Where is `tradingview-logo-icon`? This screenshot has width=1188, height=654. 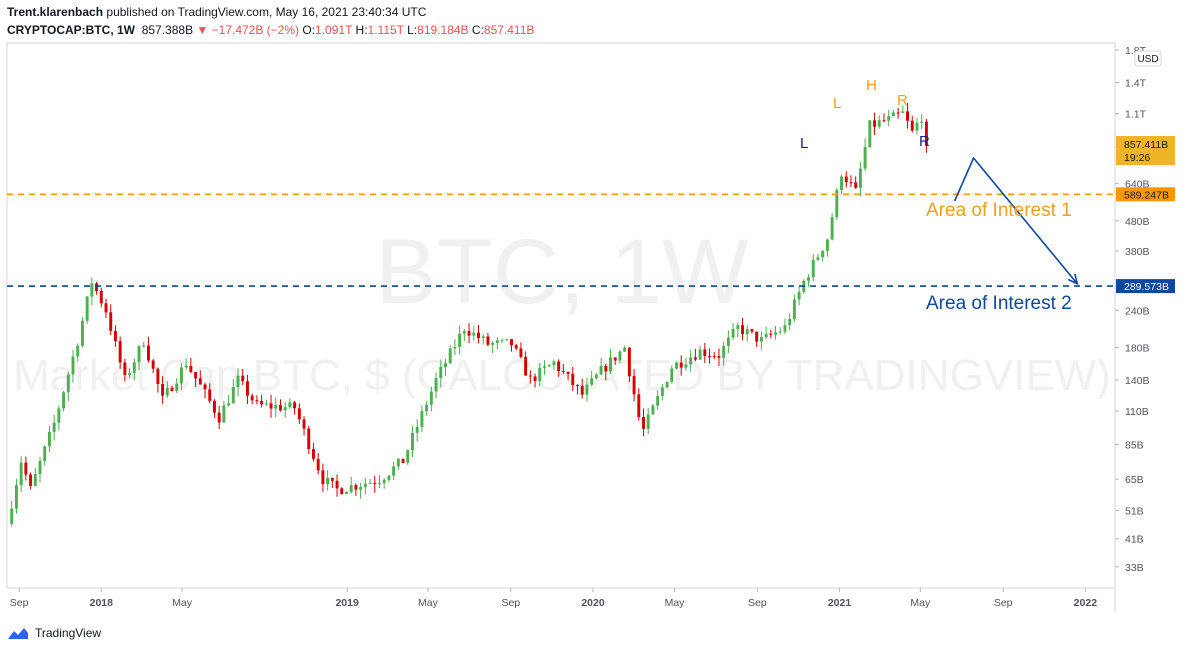
tradingview-logo-icon is located at coordinates (18, 633).